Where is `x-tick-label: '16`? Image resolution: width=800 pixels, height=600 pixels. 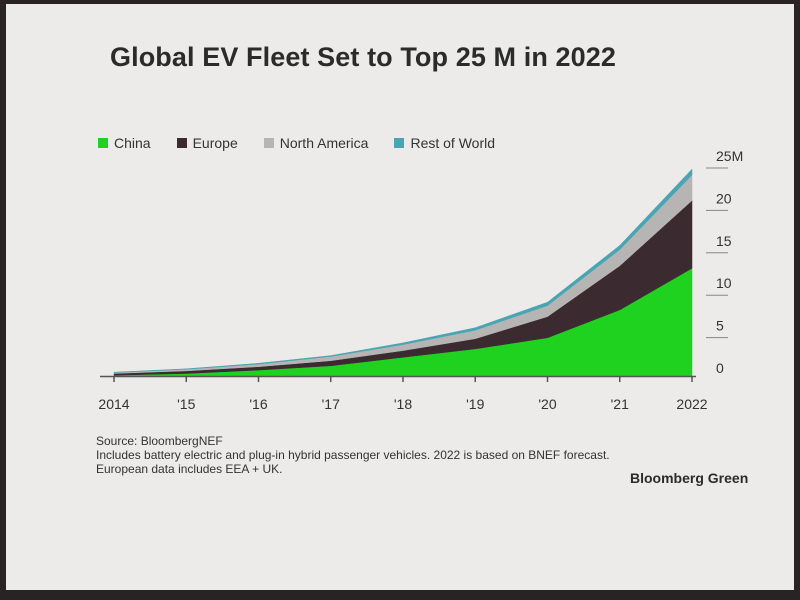
x-tick-label: '16 is located at coordinates (258, 404).